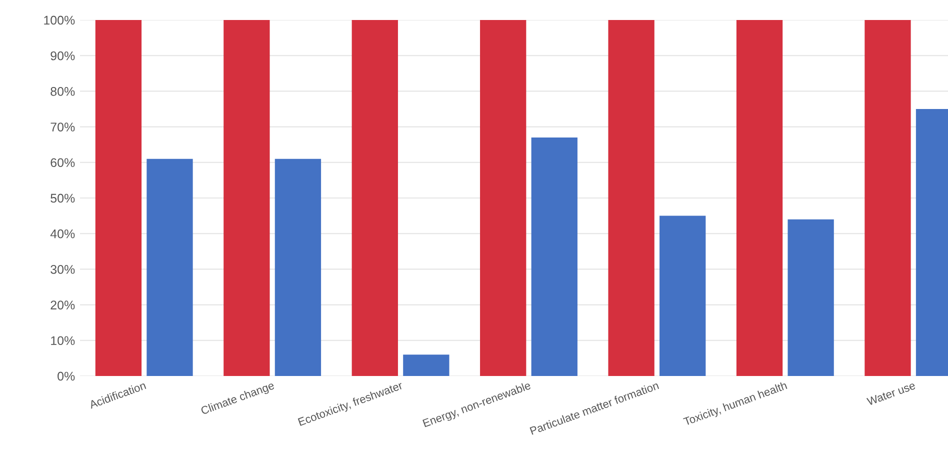  What do you see at coordinates (735, 404) in the screenshot?
I see `x-tick-label: Toxicity, human health` at bounding box center [735, 404].